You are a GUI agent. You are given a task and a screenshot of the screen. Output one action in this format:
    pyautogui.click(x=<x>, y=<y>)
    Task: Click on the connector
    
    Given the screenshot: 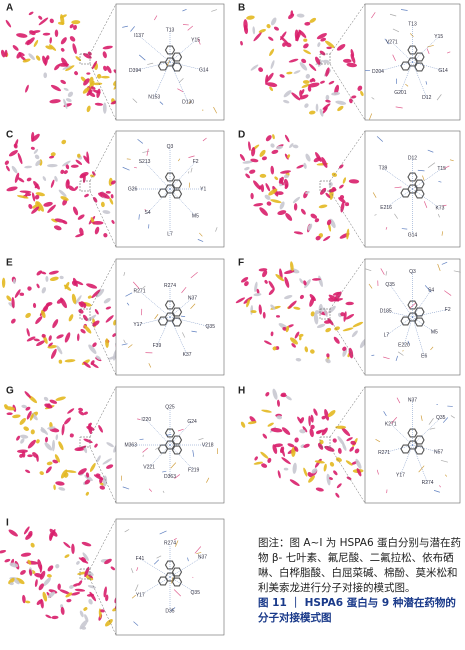 What is the action you would take?
    pyautogui.click(x=103, y=29)
    